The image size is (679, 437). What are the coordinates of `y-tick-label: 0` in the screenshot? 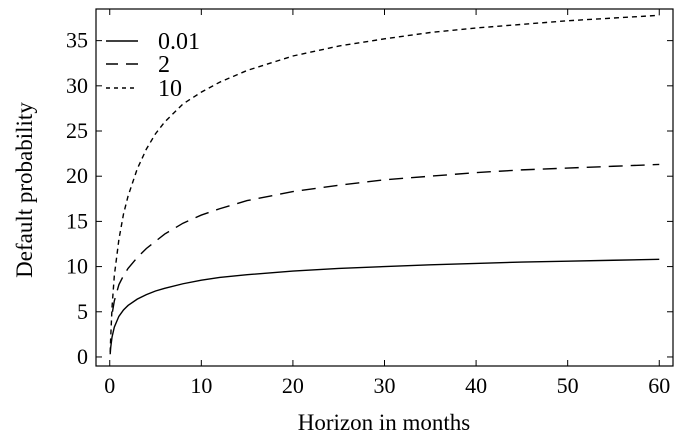 It's located at (82, 356).